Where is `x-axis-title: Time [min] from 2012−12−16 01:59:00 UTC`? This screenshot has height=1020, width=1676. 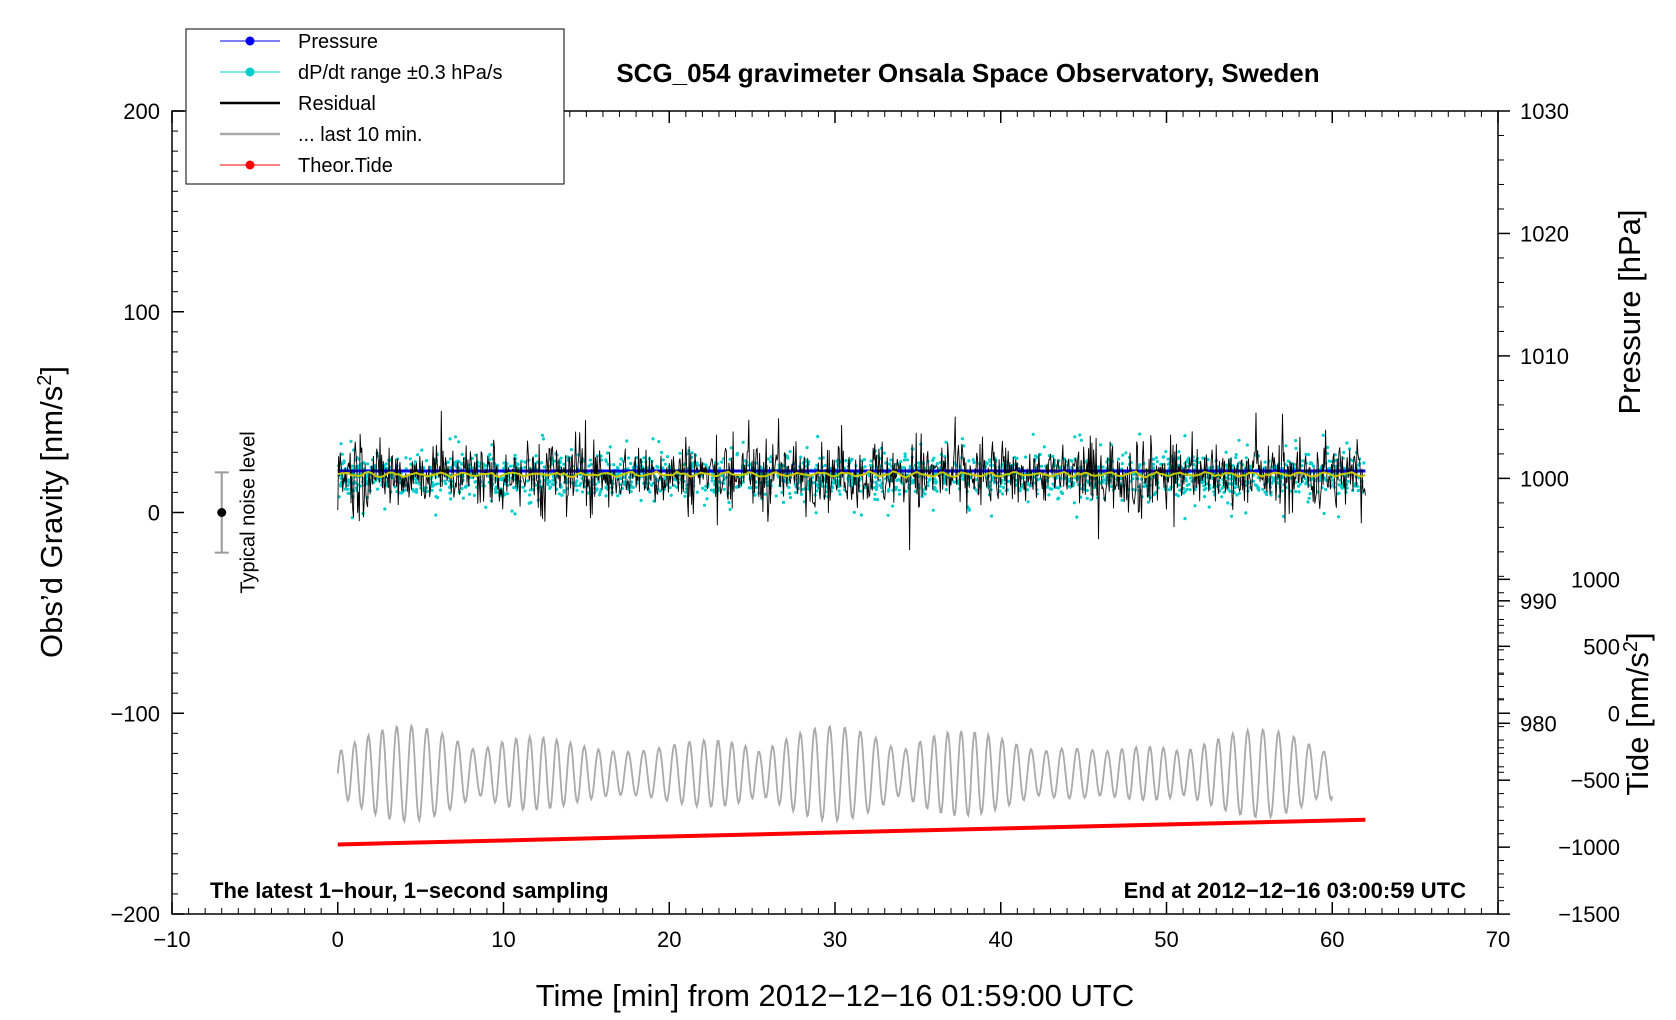
x-axis-title: Time [min] from 2012−12−16 01:59:00 UTC is located at coordinates (835, 995).